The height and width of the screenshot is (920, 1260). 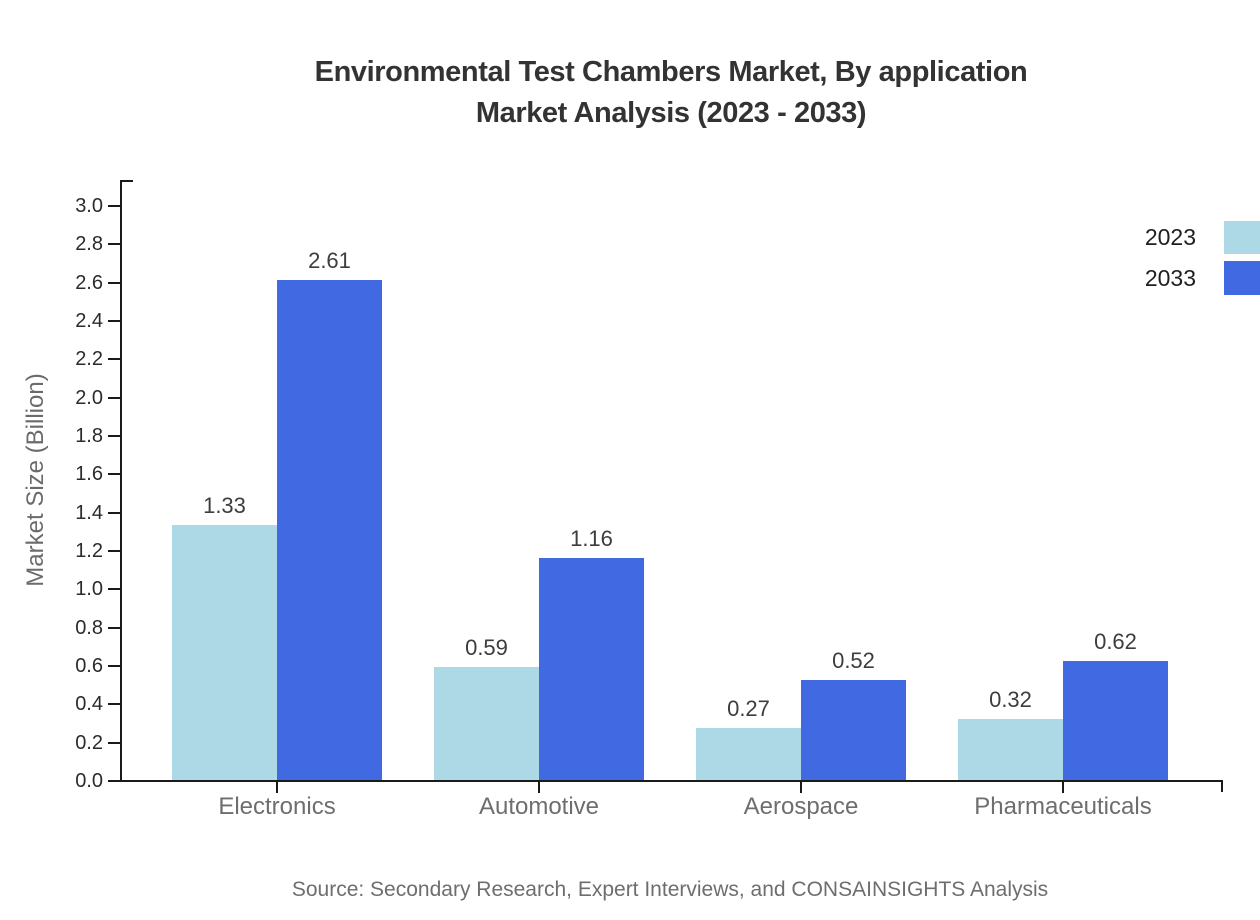 I want to click on y-tick-label: 2.0, so click(x=89, y=397).